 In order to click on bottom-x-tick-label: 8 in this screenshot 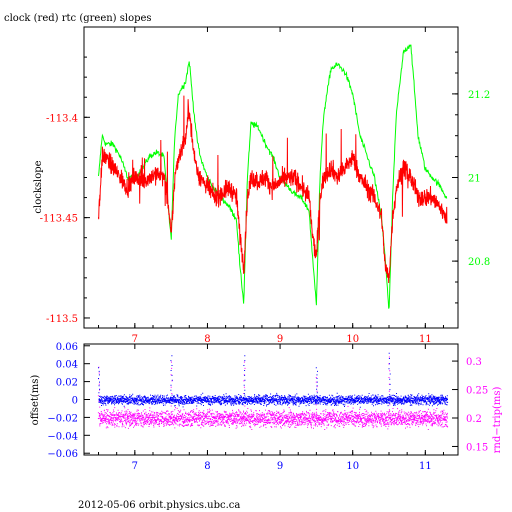, I will do `click(207, 466)`.